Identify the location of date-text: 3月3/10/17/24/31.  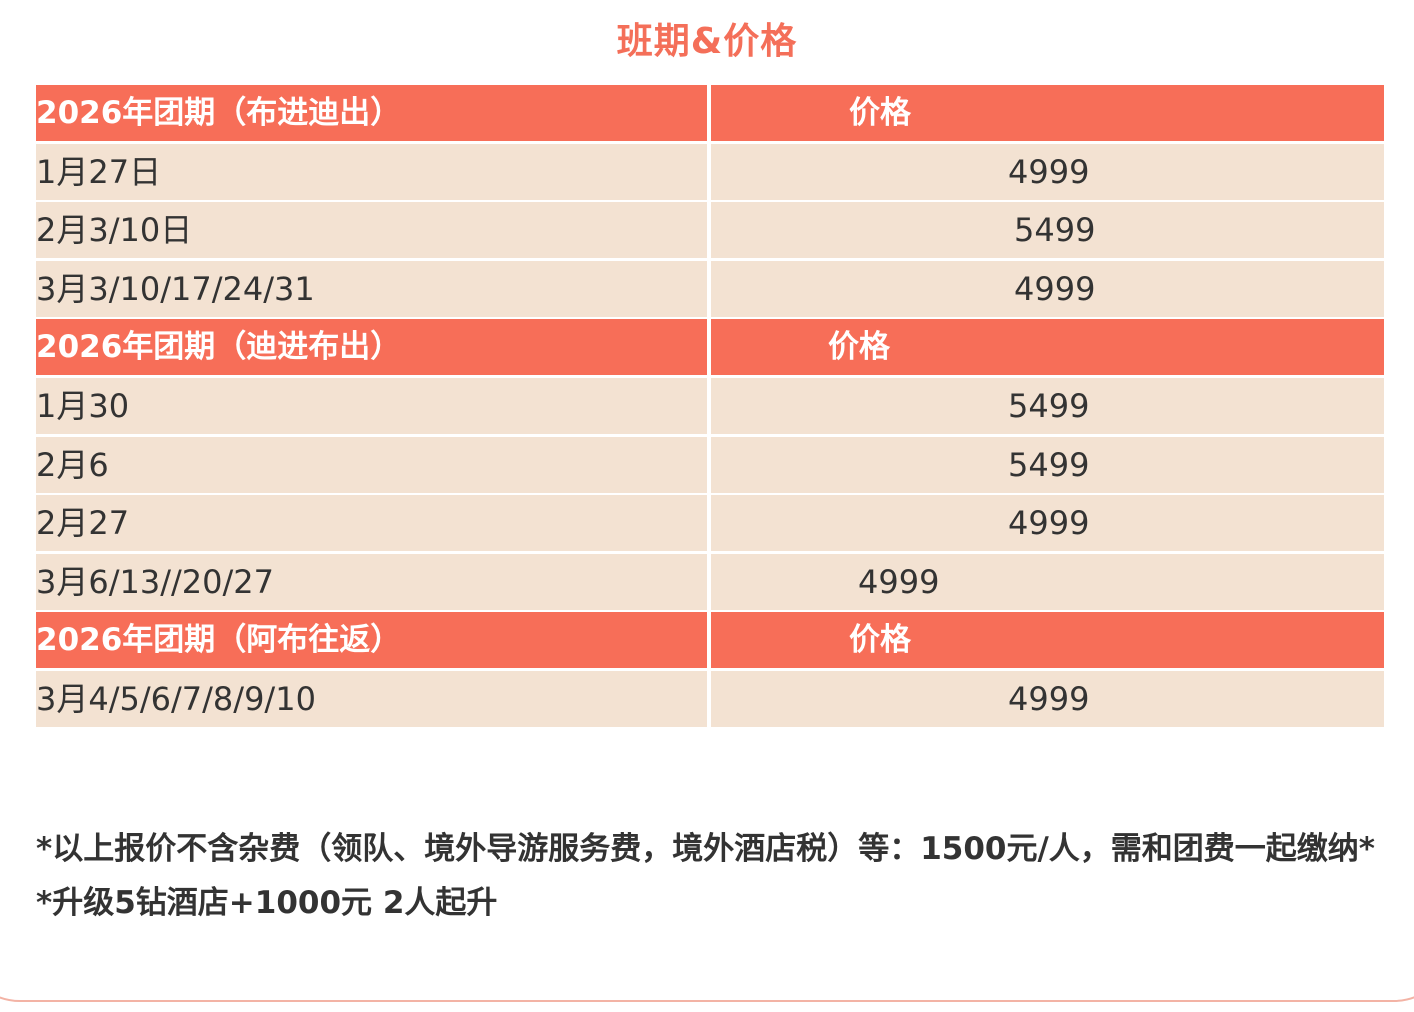
(175, 288).